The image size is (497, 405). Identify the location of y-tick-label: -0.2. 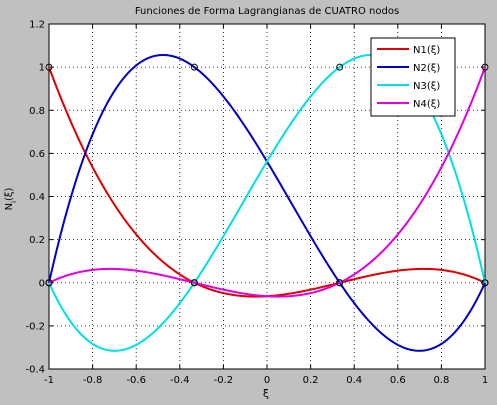
(35, 326).